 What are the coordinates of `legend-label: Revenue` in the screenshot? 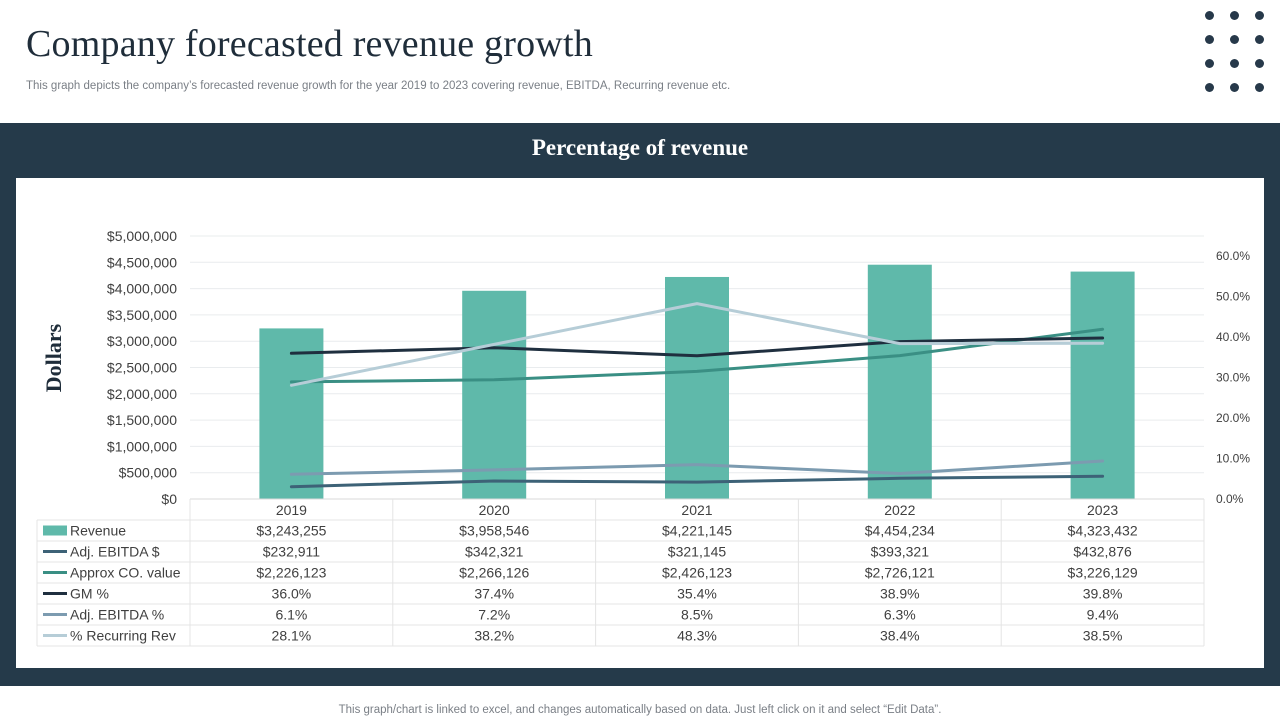 It's located at (98, 531).